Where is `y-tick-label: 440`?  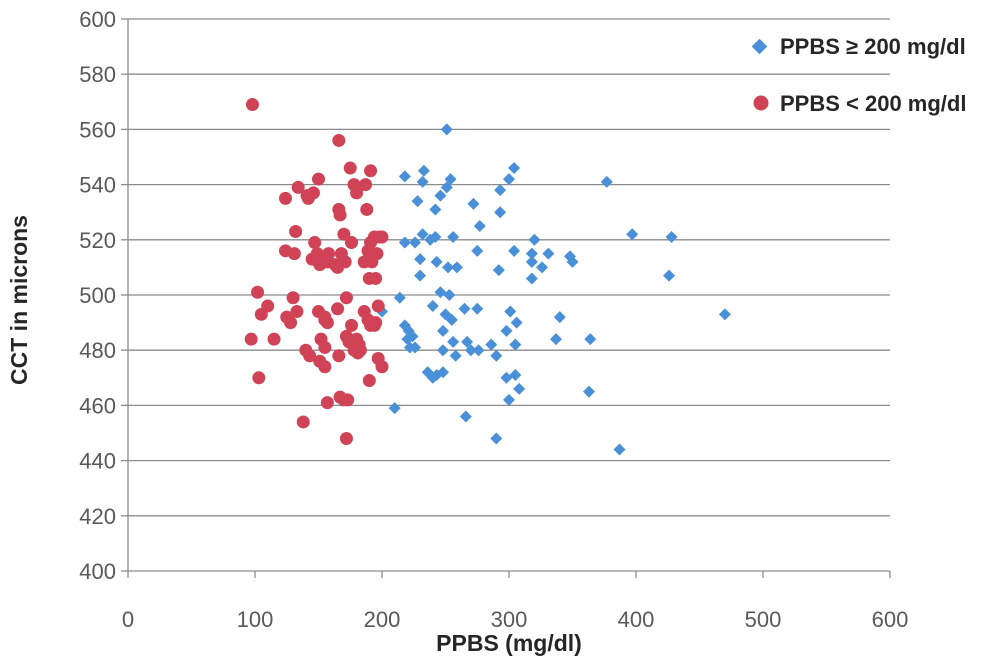
y-tick-label: 440 is located at coordinates (97, 461).